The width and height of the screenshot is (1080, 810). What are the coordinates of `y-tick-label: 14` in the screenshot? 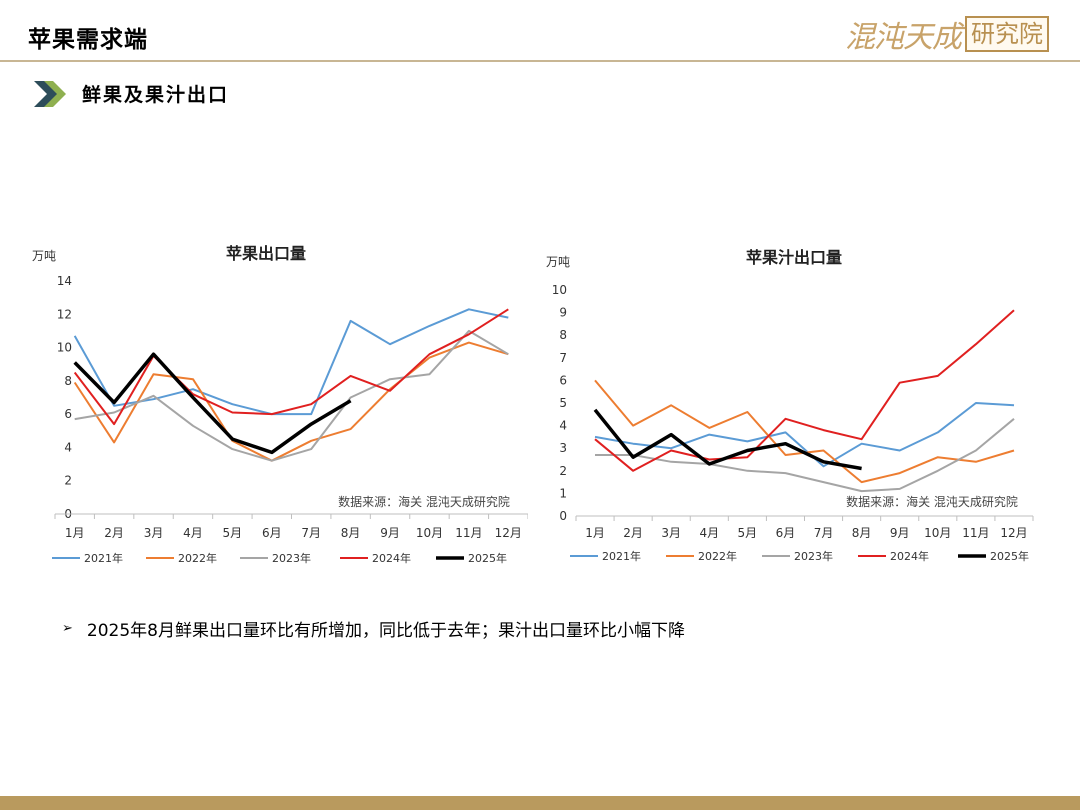 It's located at (64, 281).